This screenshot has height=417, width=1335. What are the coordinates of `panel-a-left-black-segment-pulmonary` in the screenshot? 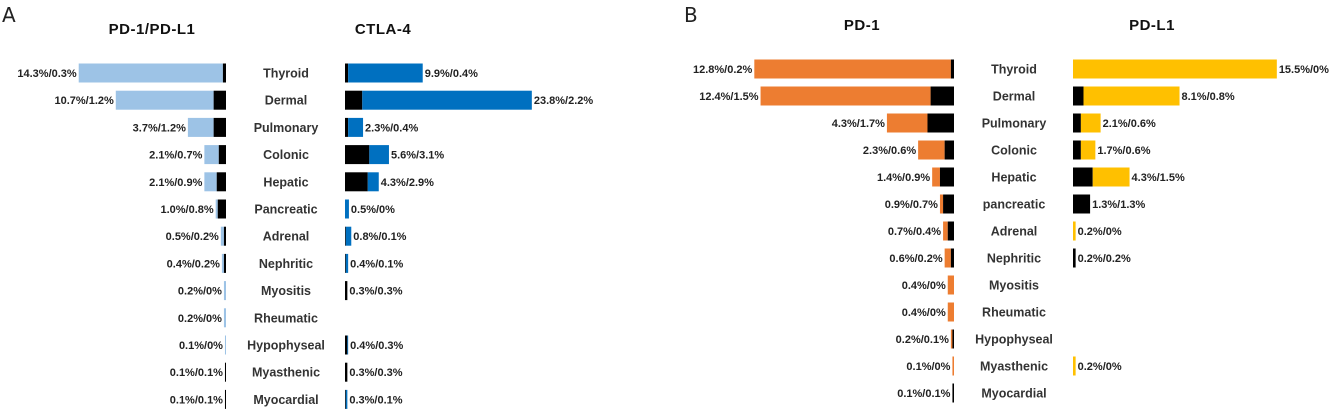 It's located at (219, 127).